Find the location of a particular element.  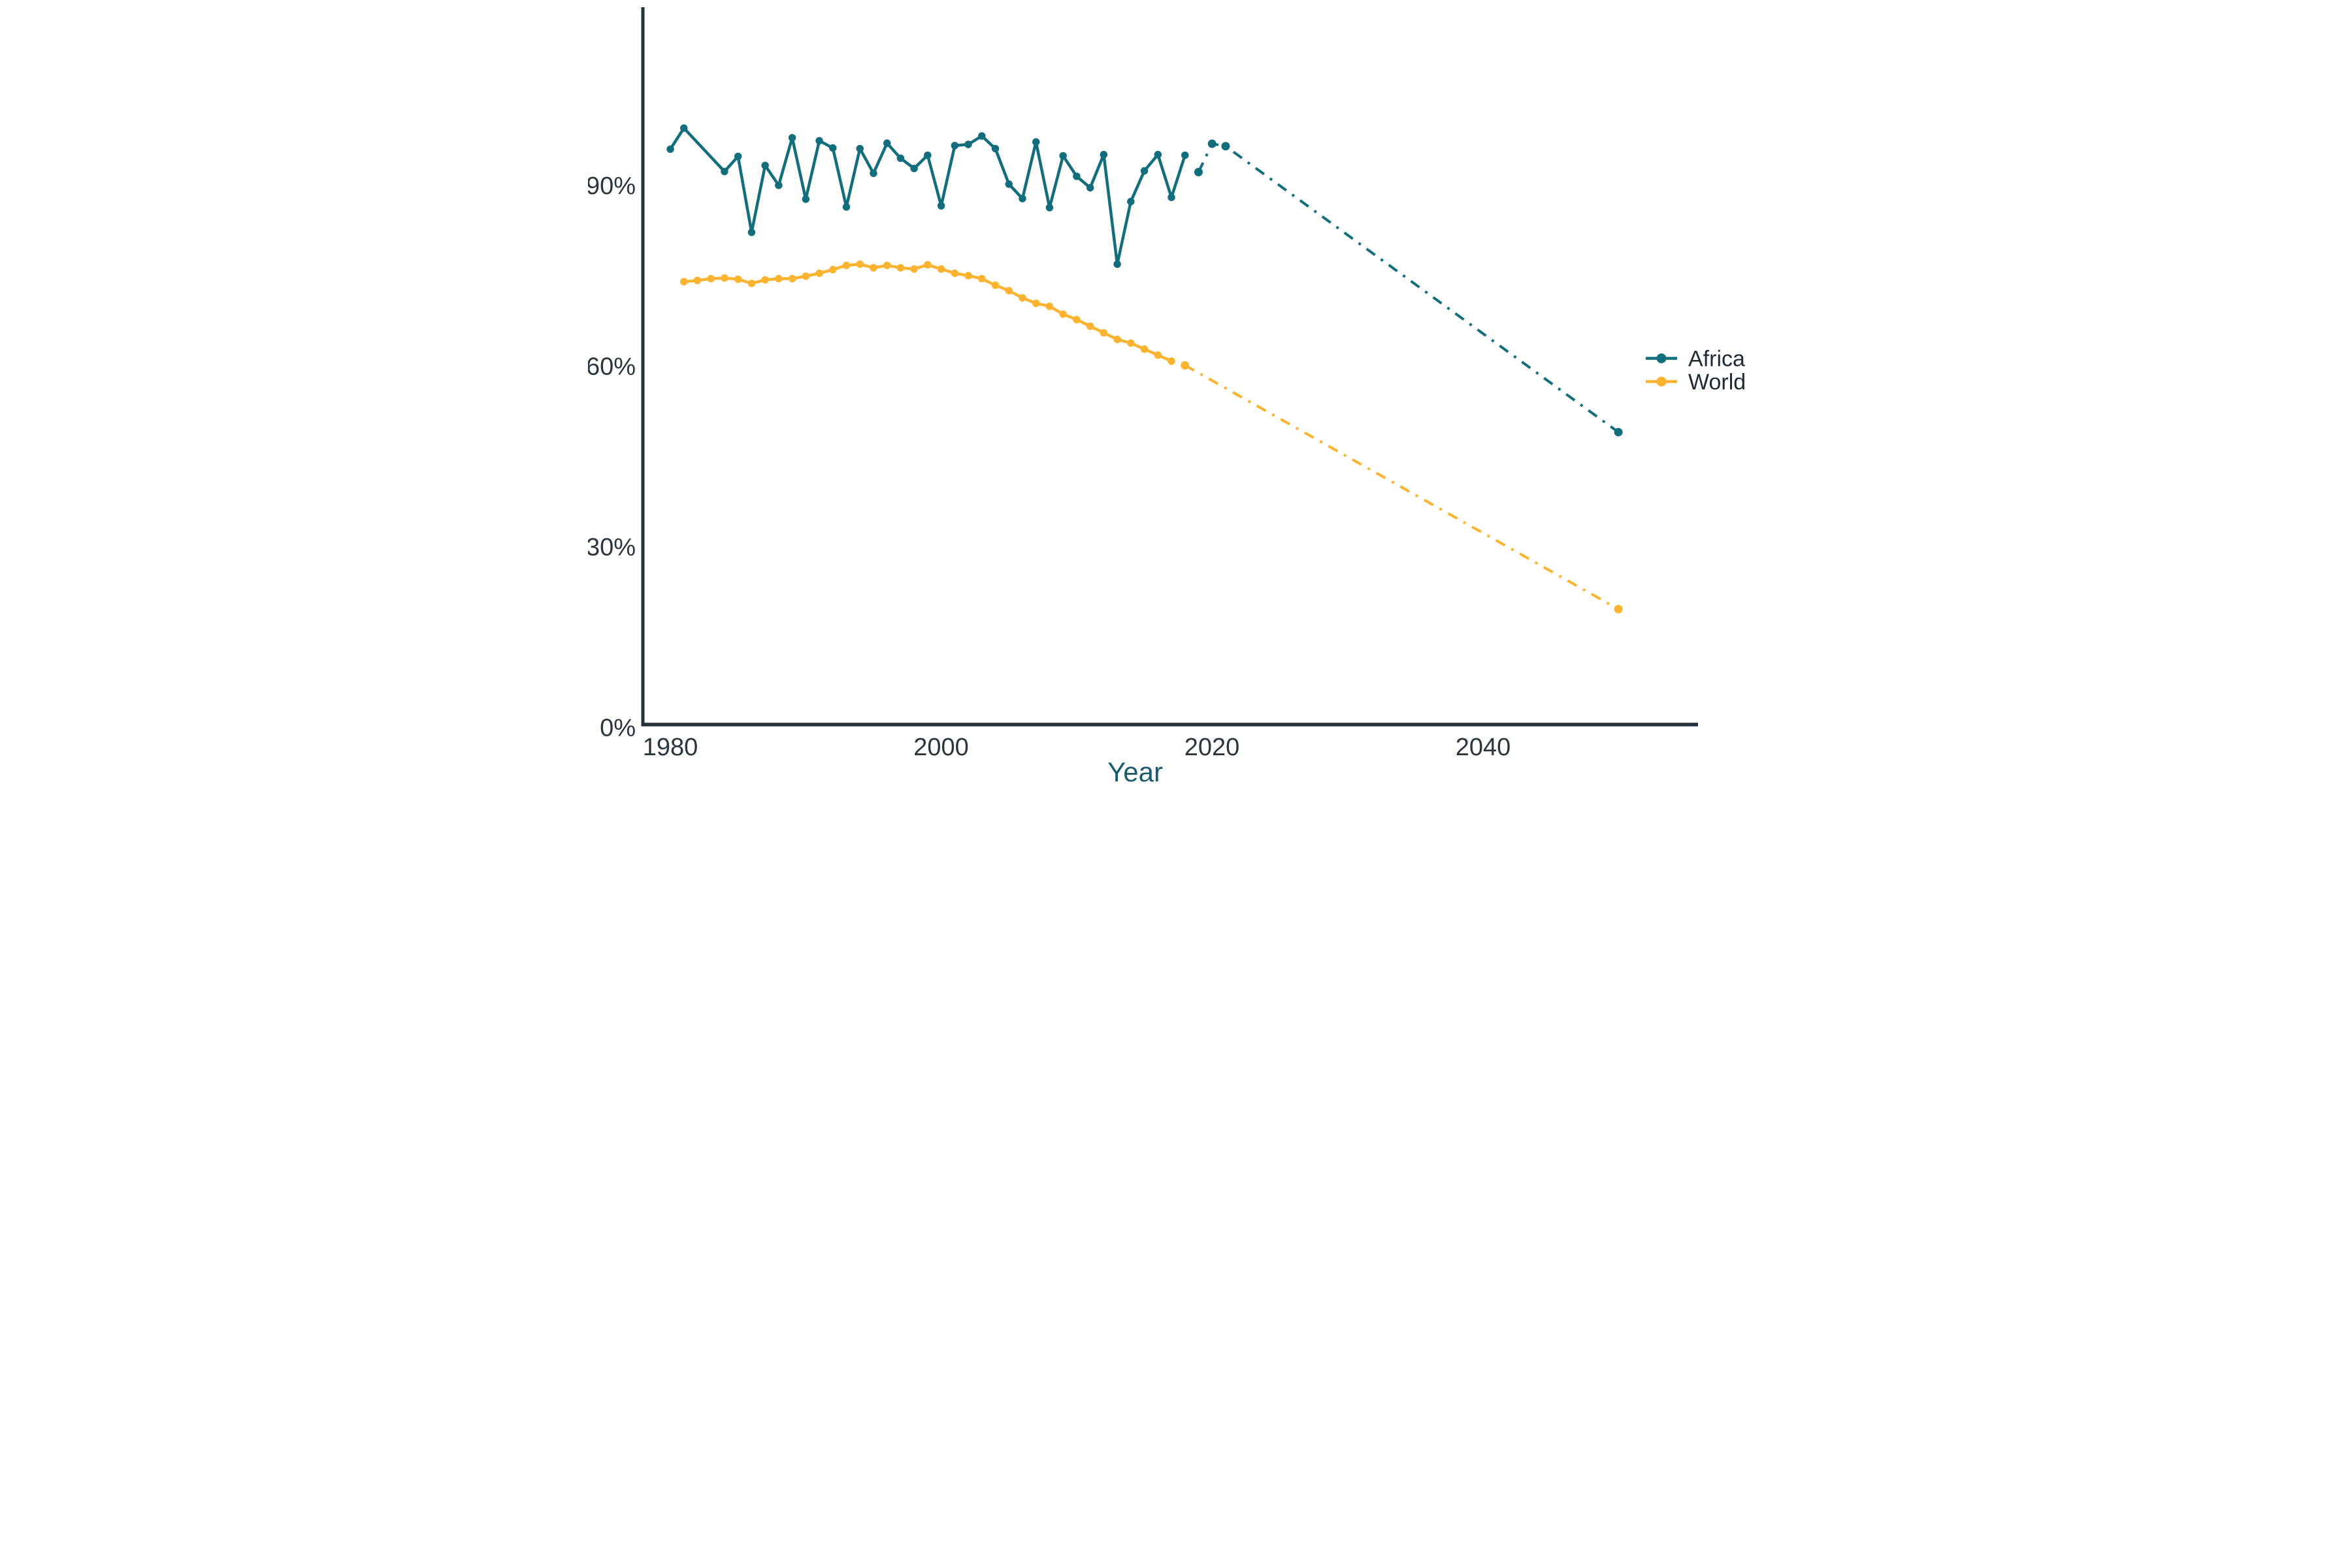

legend-item-world: World is located at coordinates (1696, 382).